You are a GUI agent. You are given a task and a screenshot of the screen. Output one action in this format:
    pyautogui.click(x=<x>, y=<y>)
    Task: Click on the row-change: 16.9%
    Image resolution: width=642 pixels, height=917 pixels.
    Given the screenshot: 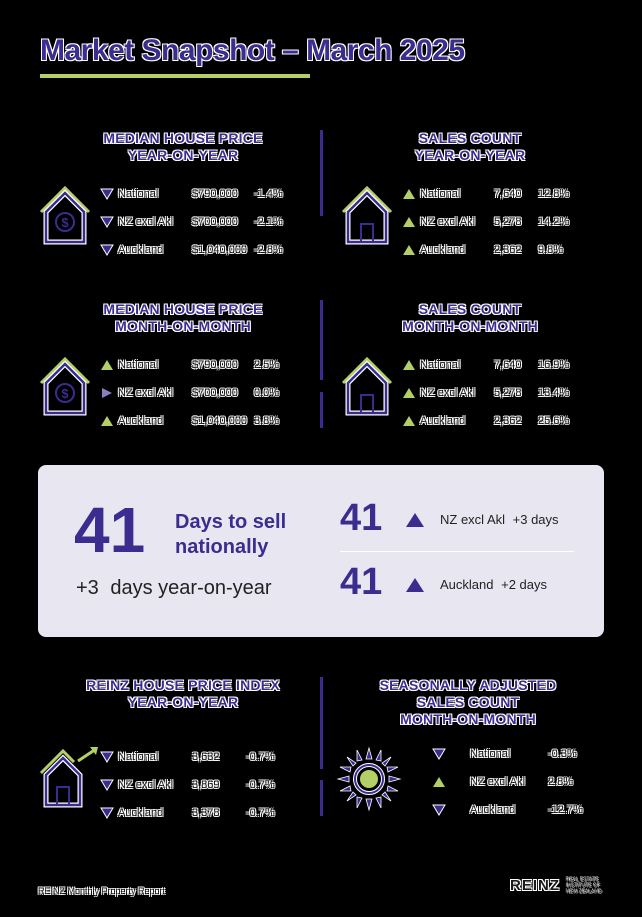 What is the action you would take?
    pyautogui.click(x=554, y=365)
    